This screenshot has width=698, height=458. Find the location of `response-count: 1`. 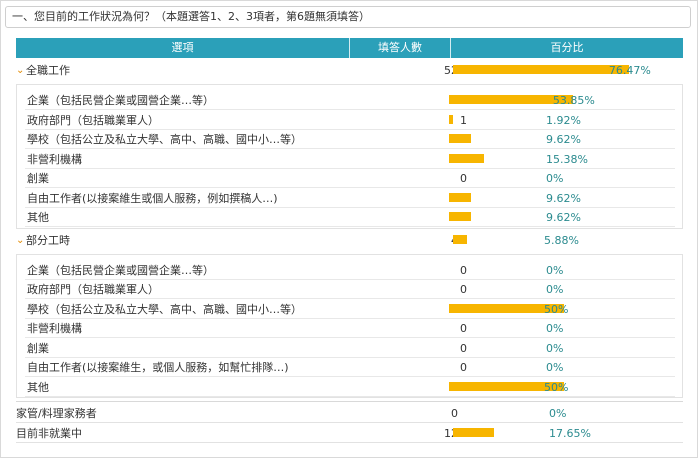

response-count: 1 is located at coordinates (463, 120).